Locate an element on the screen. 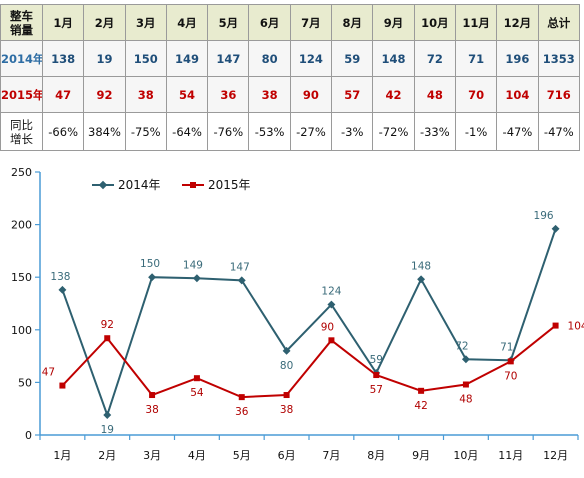  data-label: 80 is located at coordinates (286, 366).